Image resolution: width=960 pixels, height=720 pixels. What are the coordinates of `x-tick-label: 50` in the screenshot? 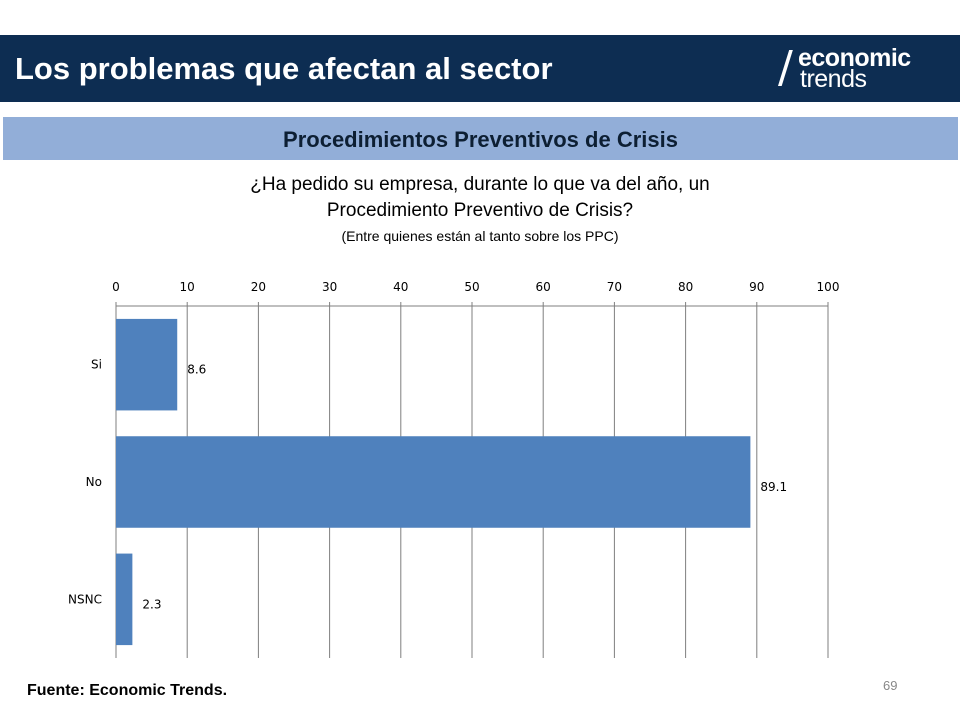 It's located at (471, 287).